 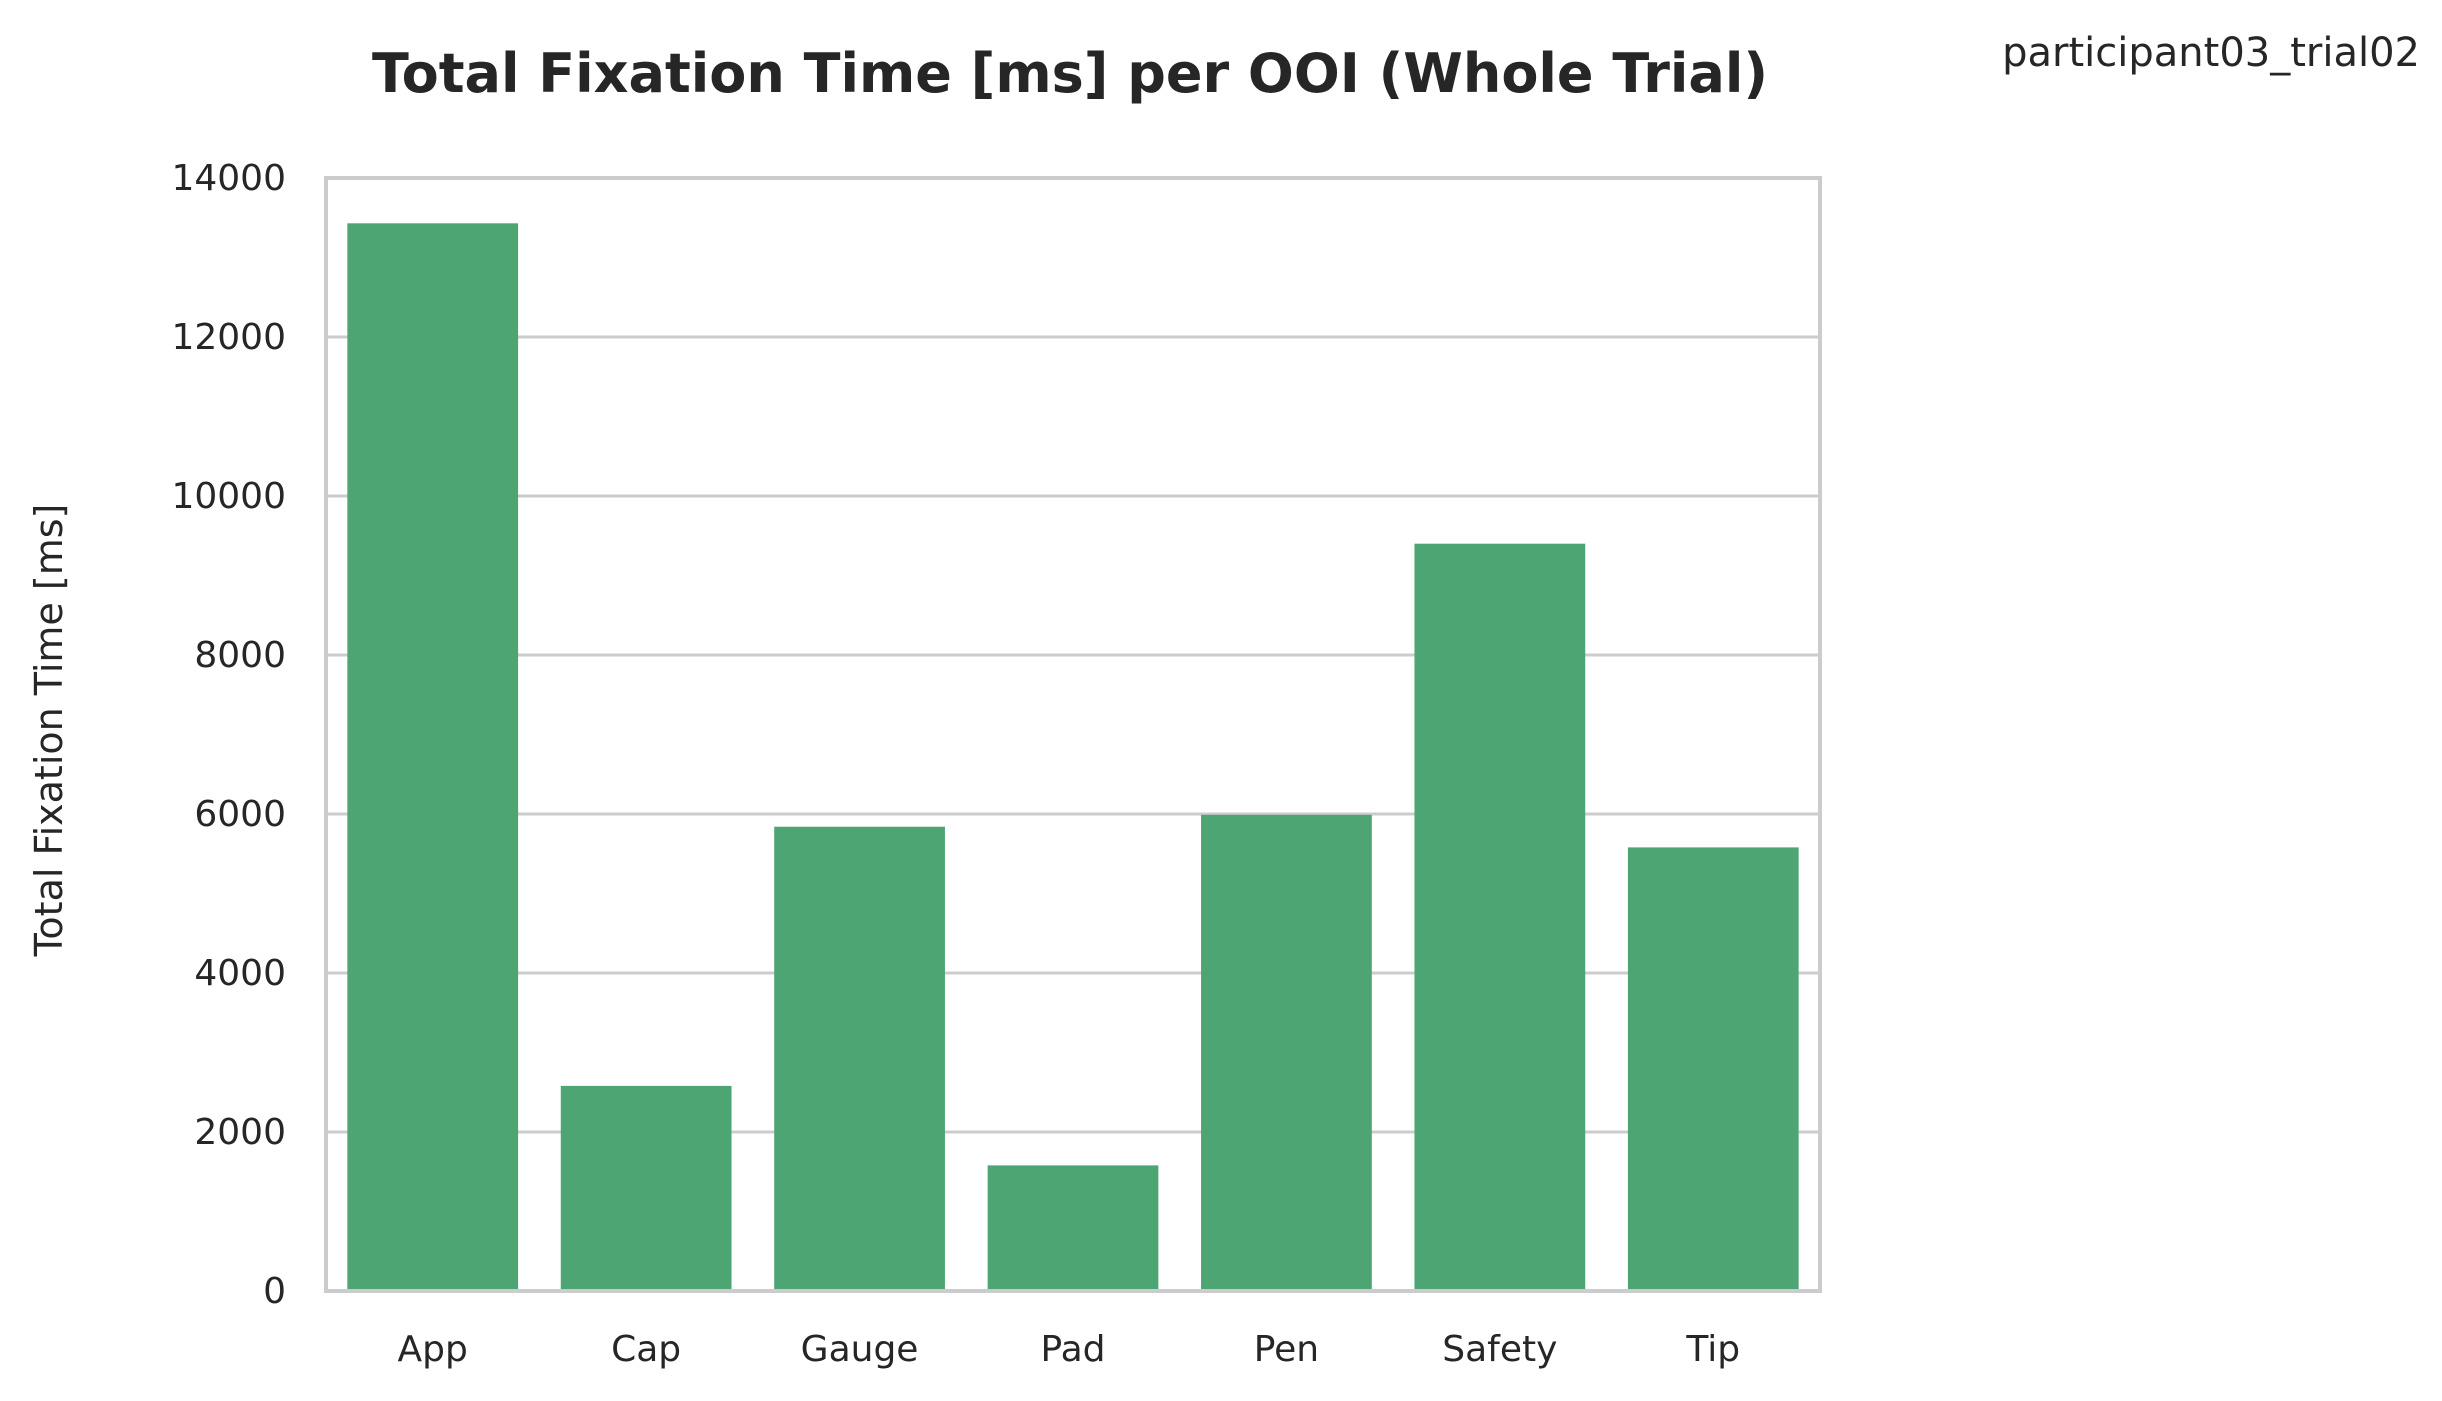 What do you see at coordinates (1713, 1069) in the screenshot?
I see `bar-tip` at bounding box center [1713, 1069].